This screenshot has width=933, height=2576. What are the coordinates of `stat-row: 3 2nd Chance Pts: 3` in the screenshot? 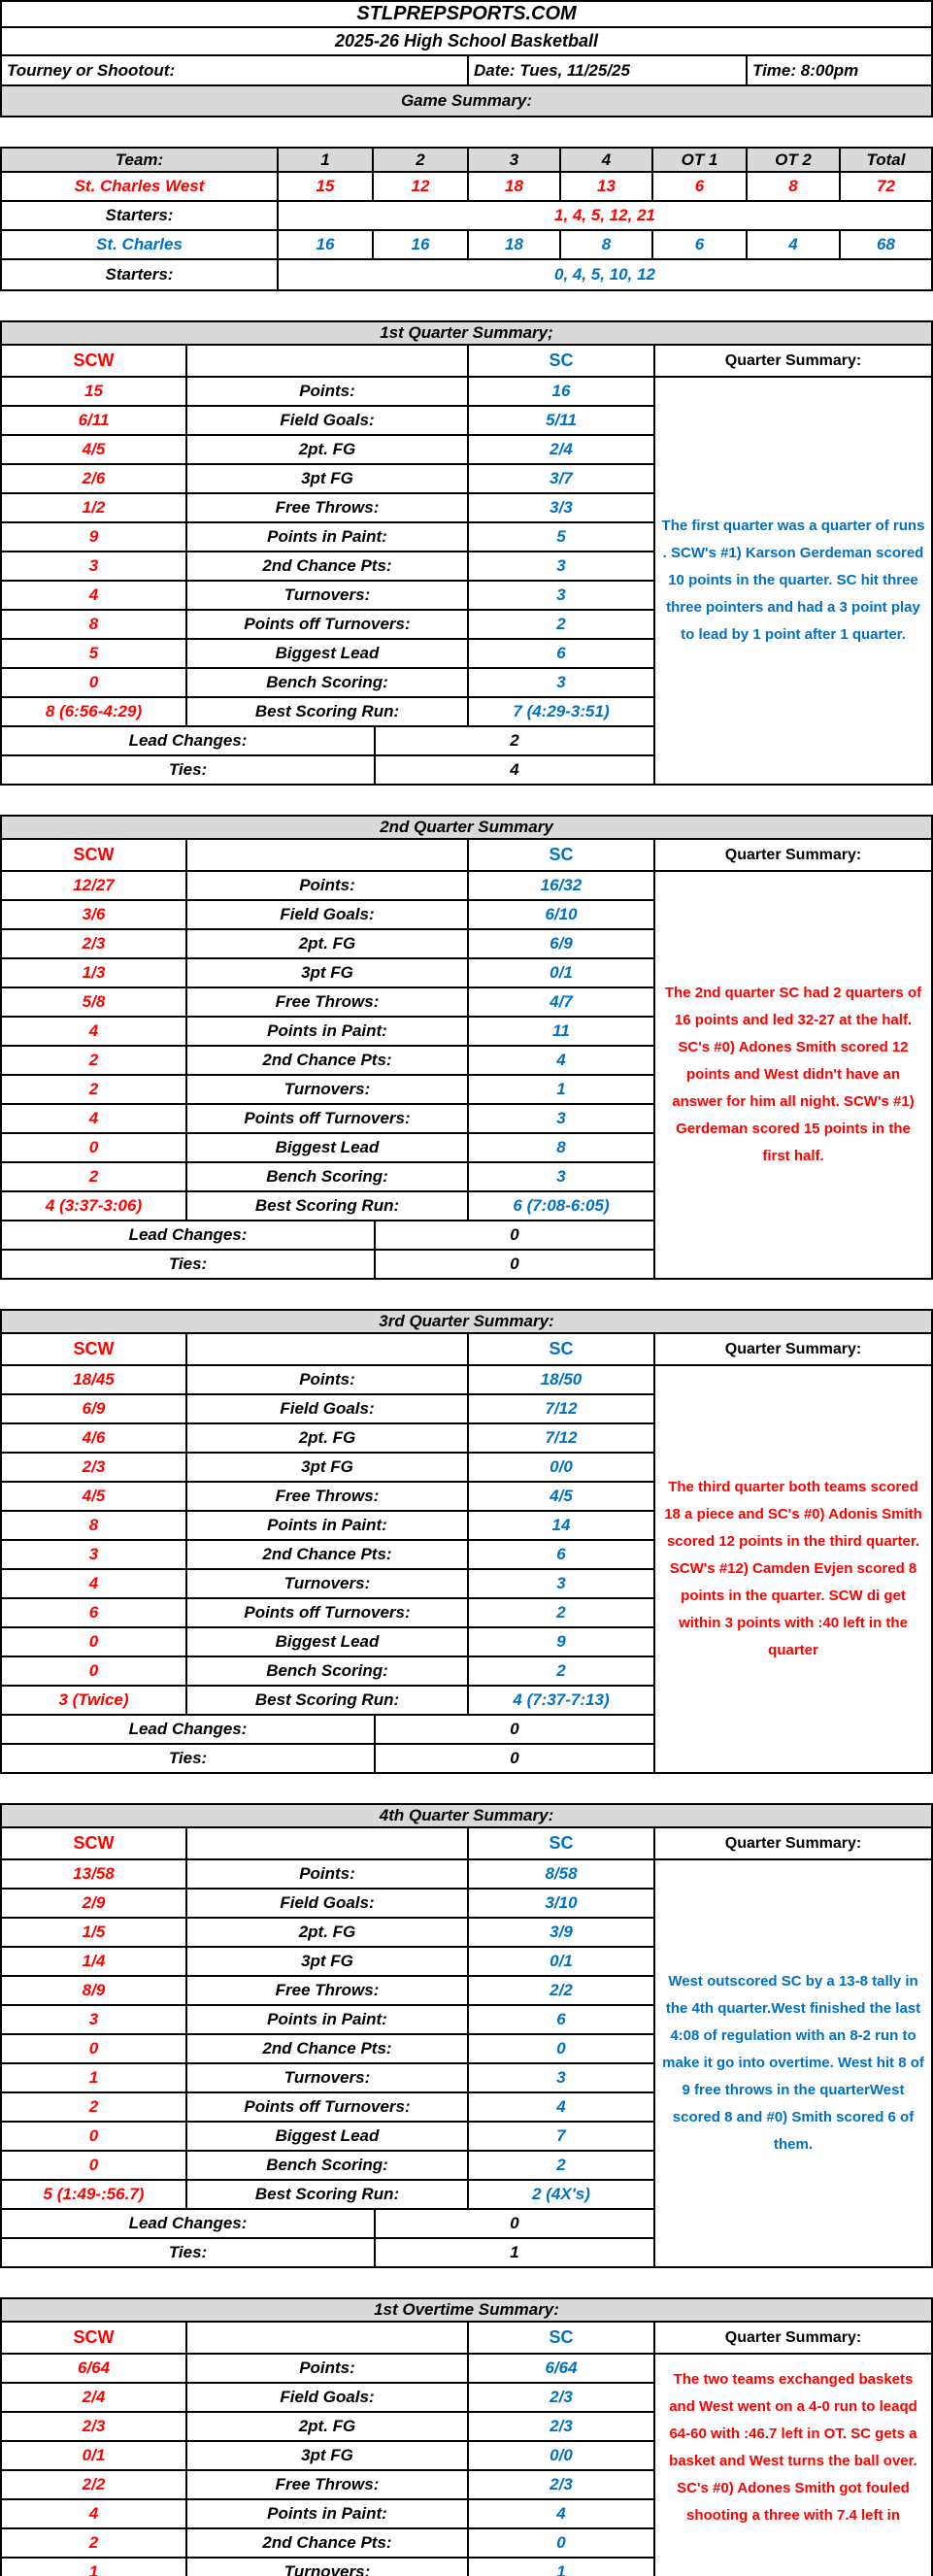 It's located at (327, 567).